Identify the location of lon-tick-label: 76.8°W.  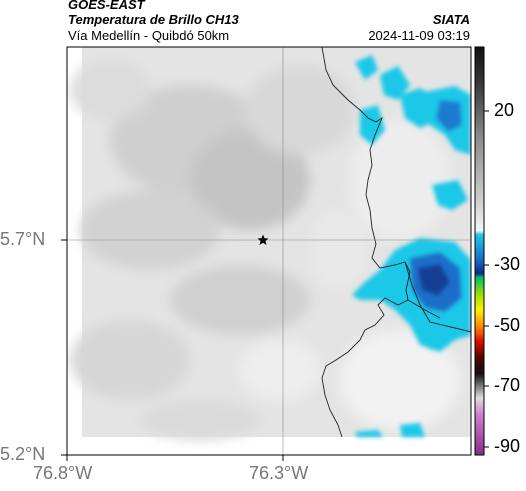
(63, 473).